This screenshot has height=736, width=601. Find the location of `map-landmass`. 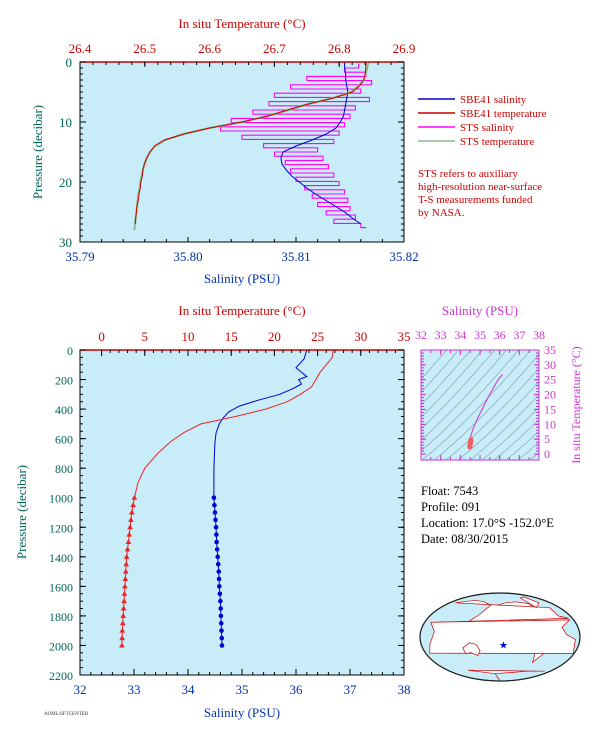

map-landmass is located at coordinates (529, 602).